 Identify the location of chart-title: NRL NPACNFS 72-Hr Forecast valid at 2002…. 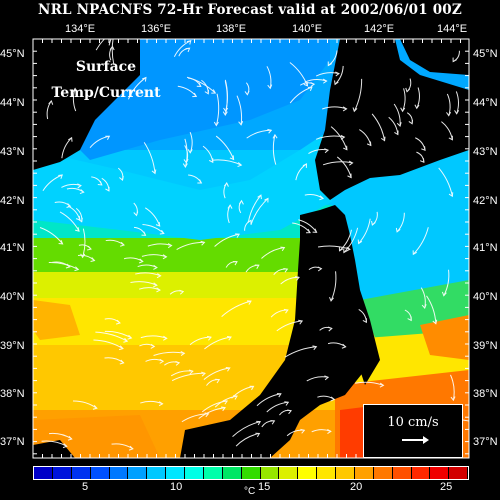
(250, 10).